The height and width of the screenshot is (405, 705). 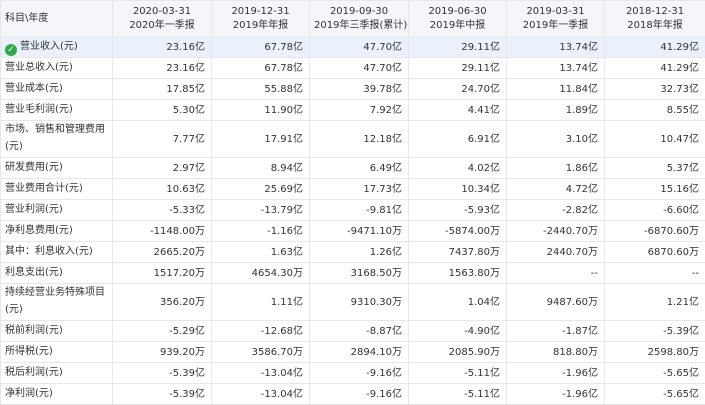 I want to click on value-cell: 356.20万, so click(x=162, y=302).